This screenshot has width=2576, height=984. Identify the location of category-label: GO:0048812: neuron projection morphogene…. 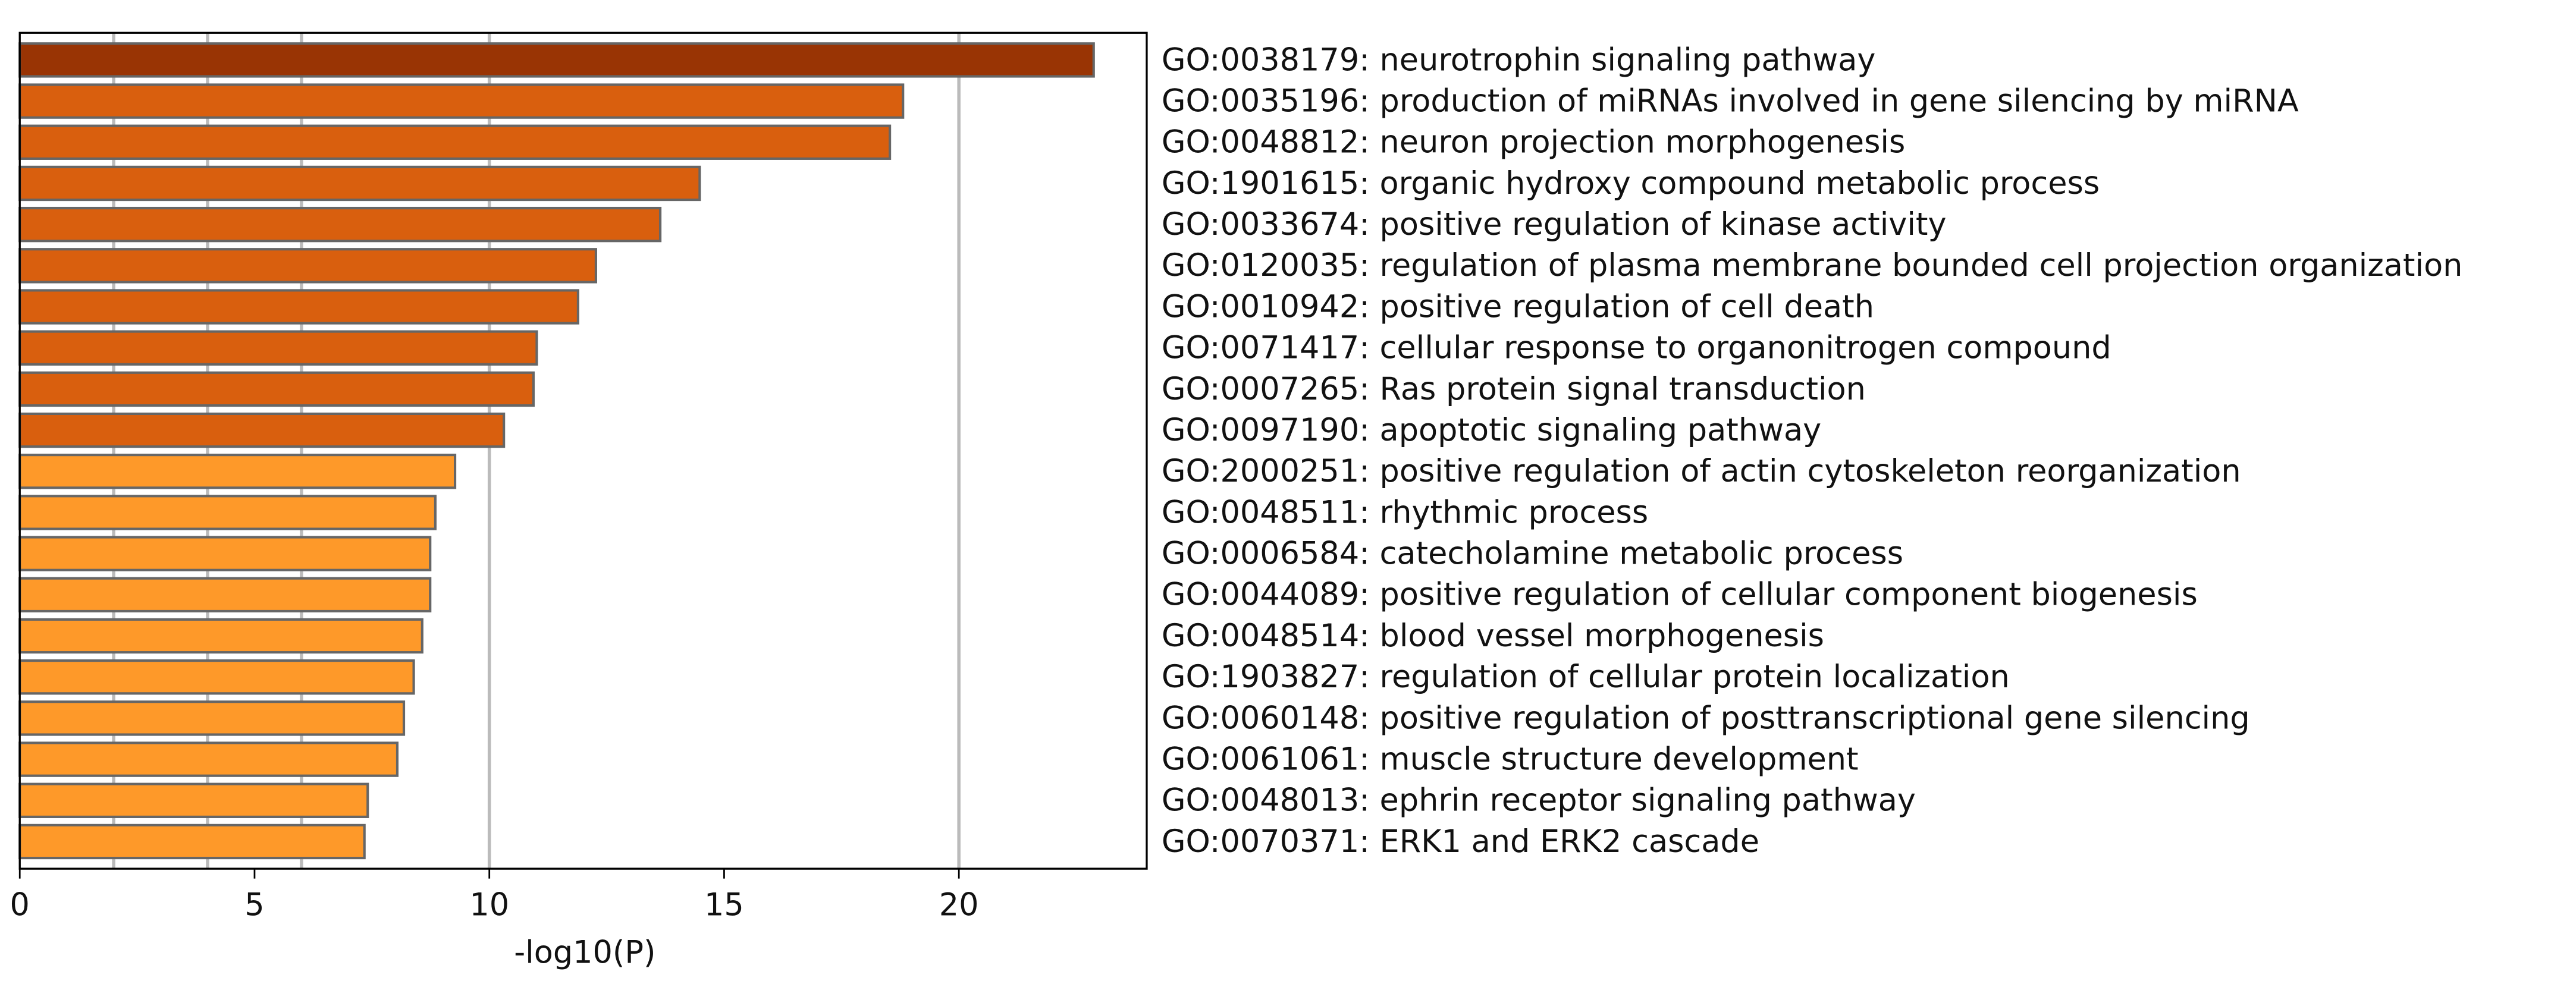
(1534, 142).